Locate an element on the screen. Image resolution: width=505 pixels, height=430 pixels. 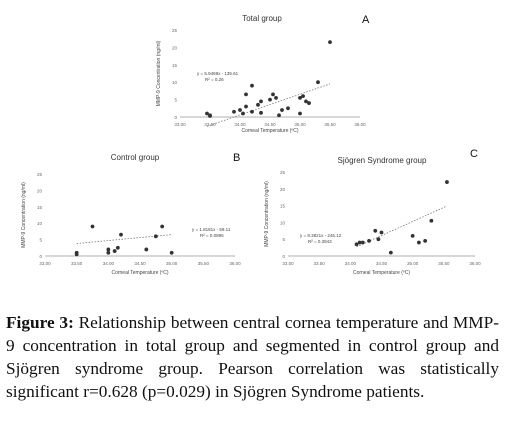
panel-c-x-tick-label: 34.50 is located at coordinates (382, 263).